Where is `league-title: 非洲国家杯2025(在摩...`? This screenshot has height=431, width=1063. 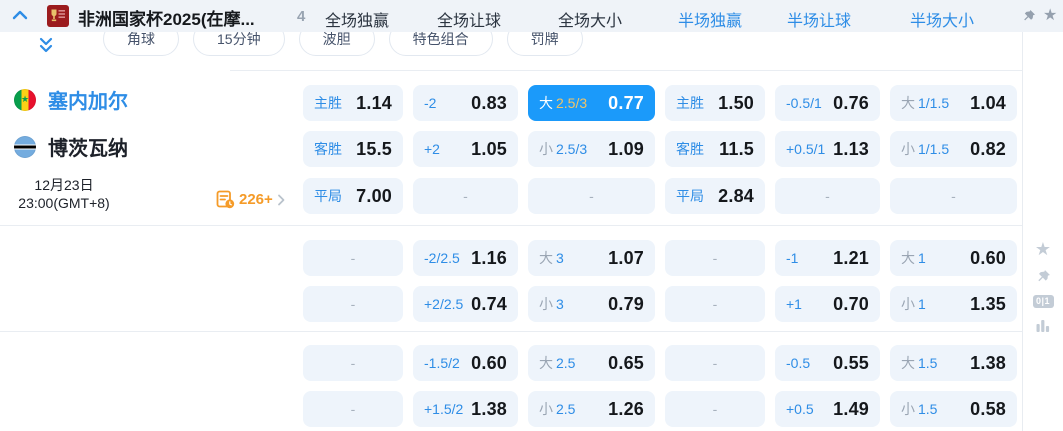 league-title: 非洲国家杯2025(在摩... is located at coordinates (166, 19).